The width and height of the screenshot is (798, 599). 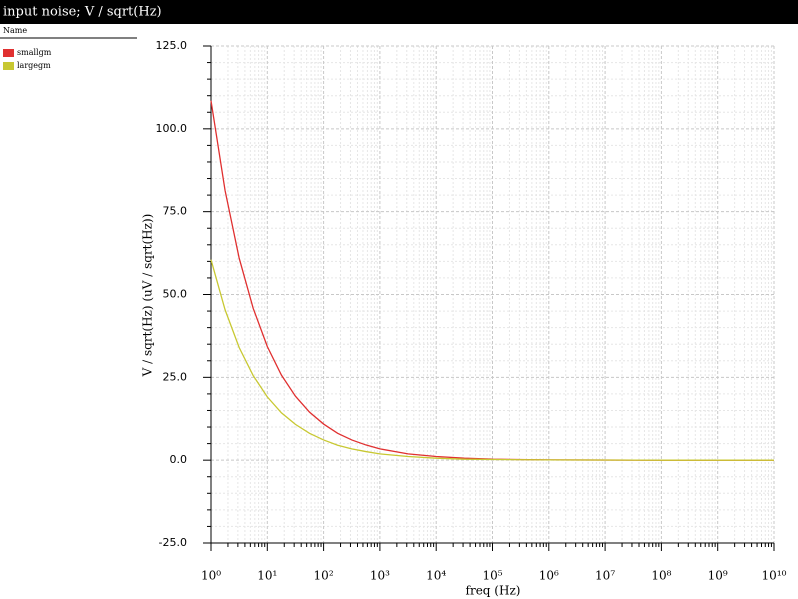 What do you see at coordinates (148, 296) in the screenshot?
I see `y-axis-label: V / sqrt(Hz) (uV / sqrt(Hz))` at bounding box center [148, 296].